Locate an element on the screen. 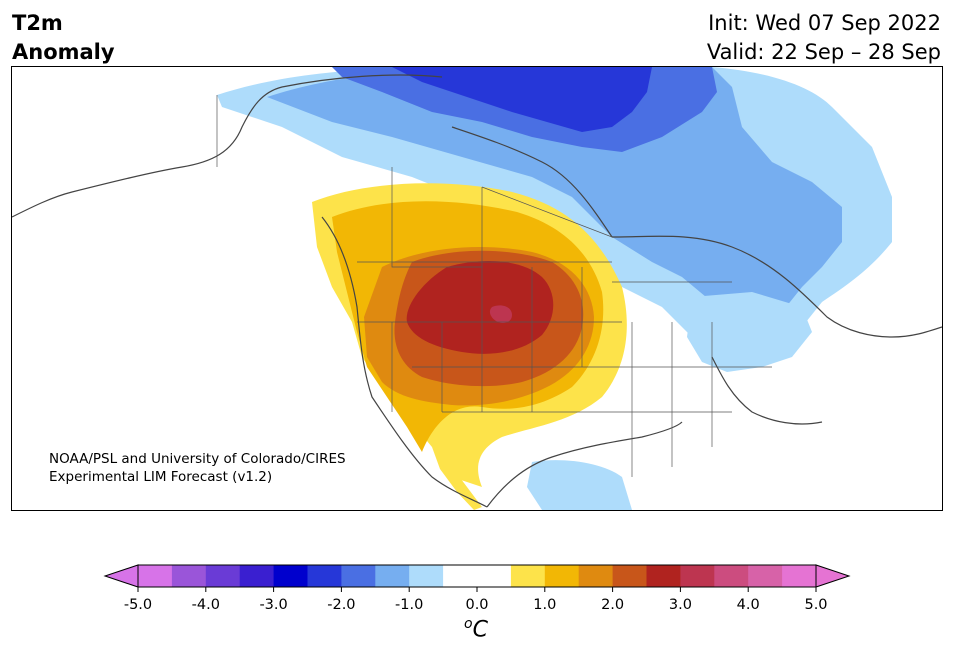  colorbar-under-arrow is located at coordinates (121, 576).